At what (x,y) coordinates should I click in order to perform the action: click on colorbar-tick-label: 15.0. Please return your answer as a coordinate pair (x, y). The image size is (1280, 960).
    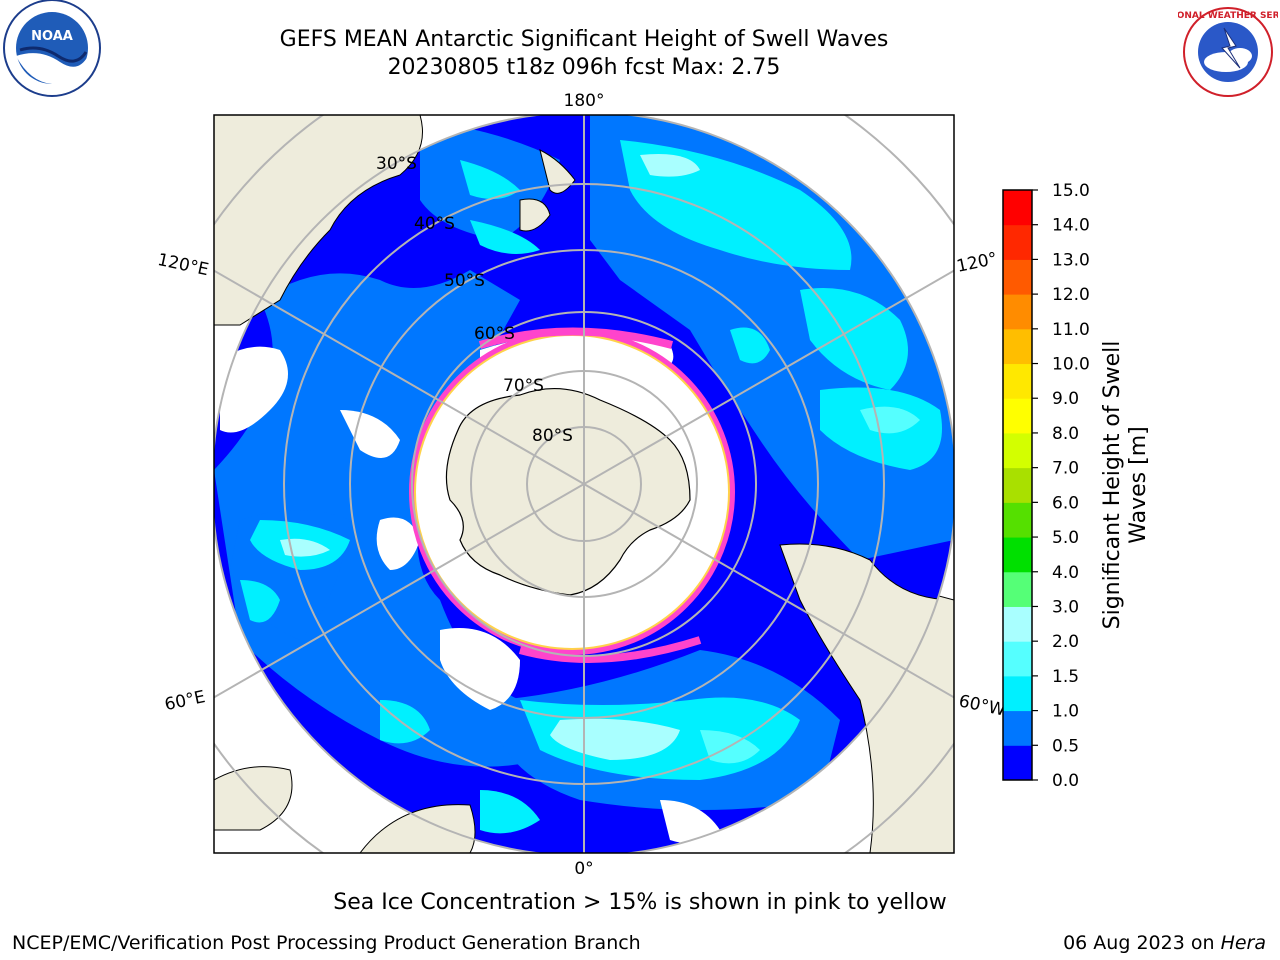
    Looking at the image, I should click on (1071, 191).